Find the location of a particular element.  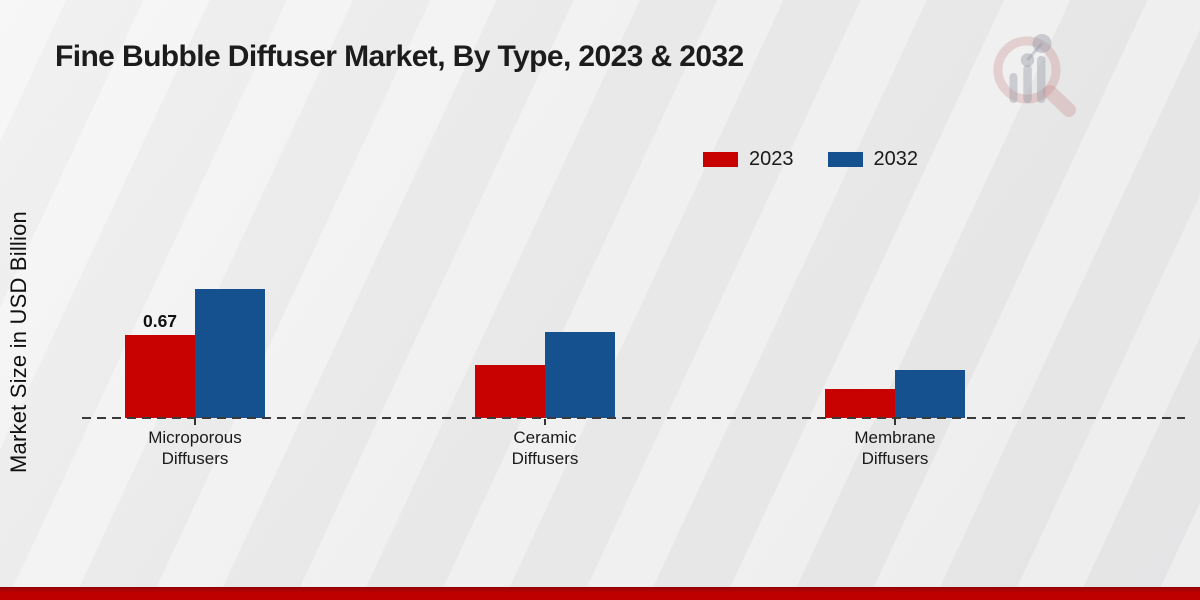

legend-item-2032: 2032 is located at coordinates (873, 159).